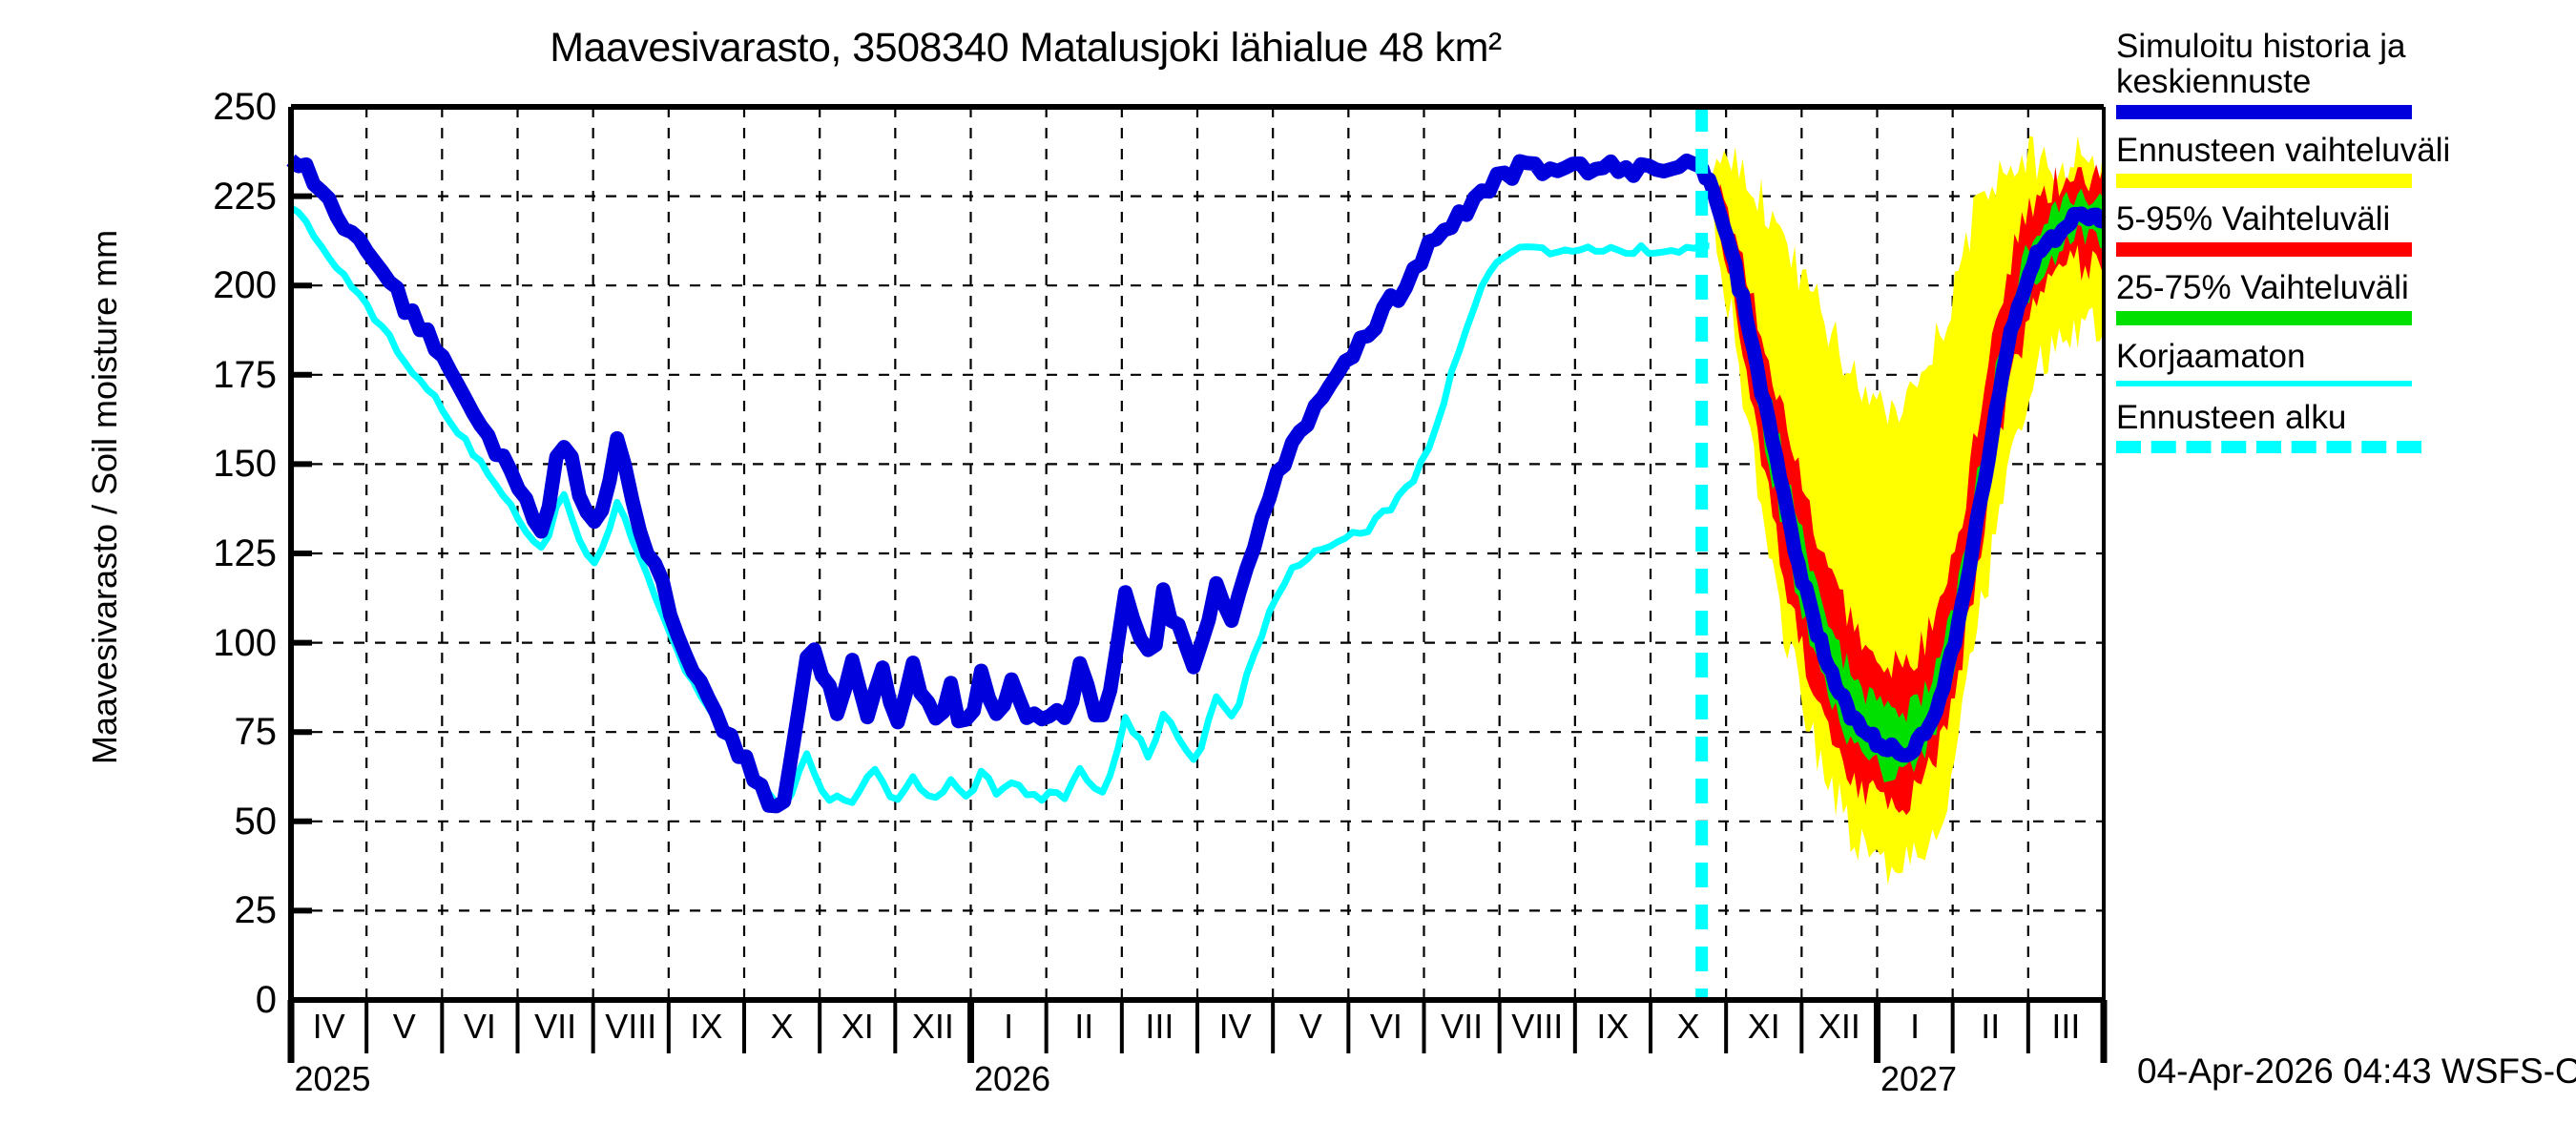 The height and width of the screenshot is (1145, 2576). What do you see at coordinates (2268, 453) in the screenshot?
I see `cyan-dashed-icon` at bounding box center [2268, 453].